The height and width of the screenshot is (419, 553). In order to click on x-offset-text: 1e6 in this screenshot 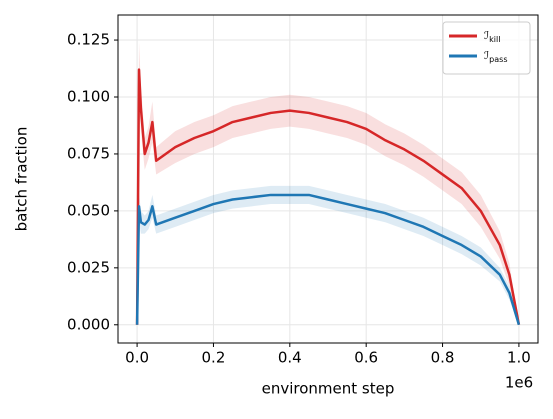, I will do `click(519, 383)`.